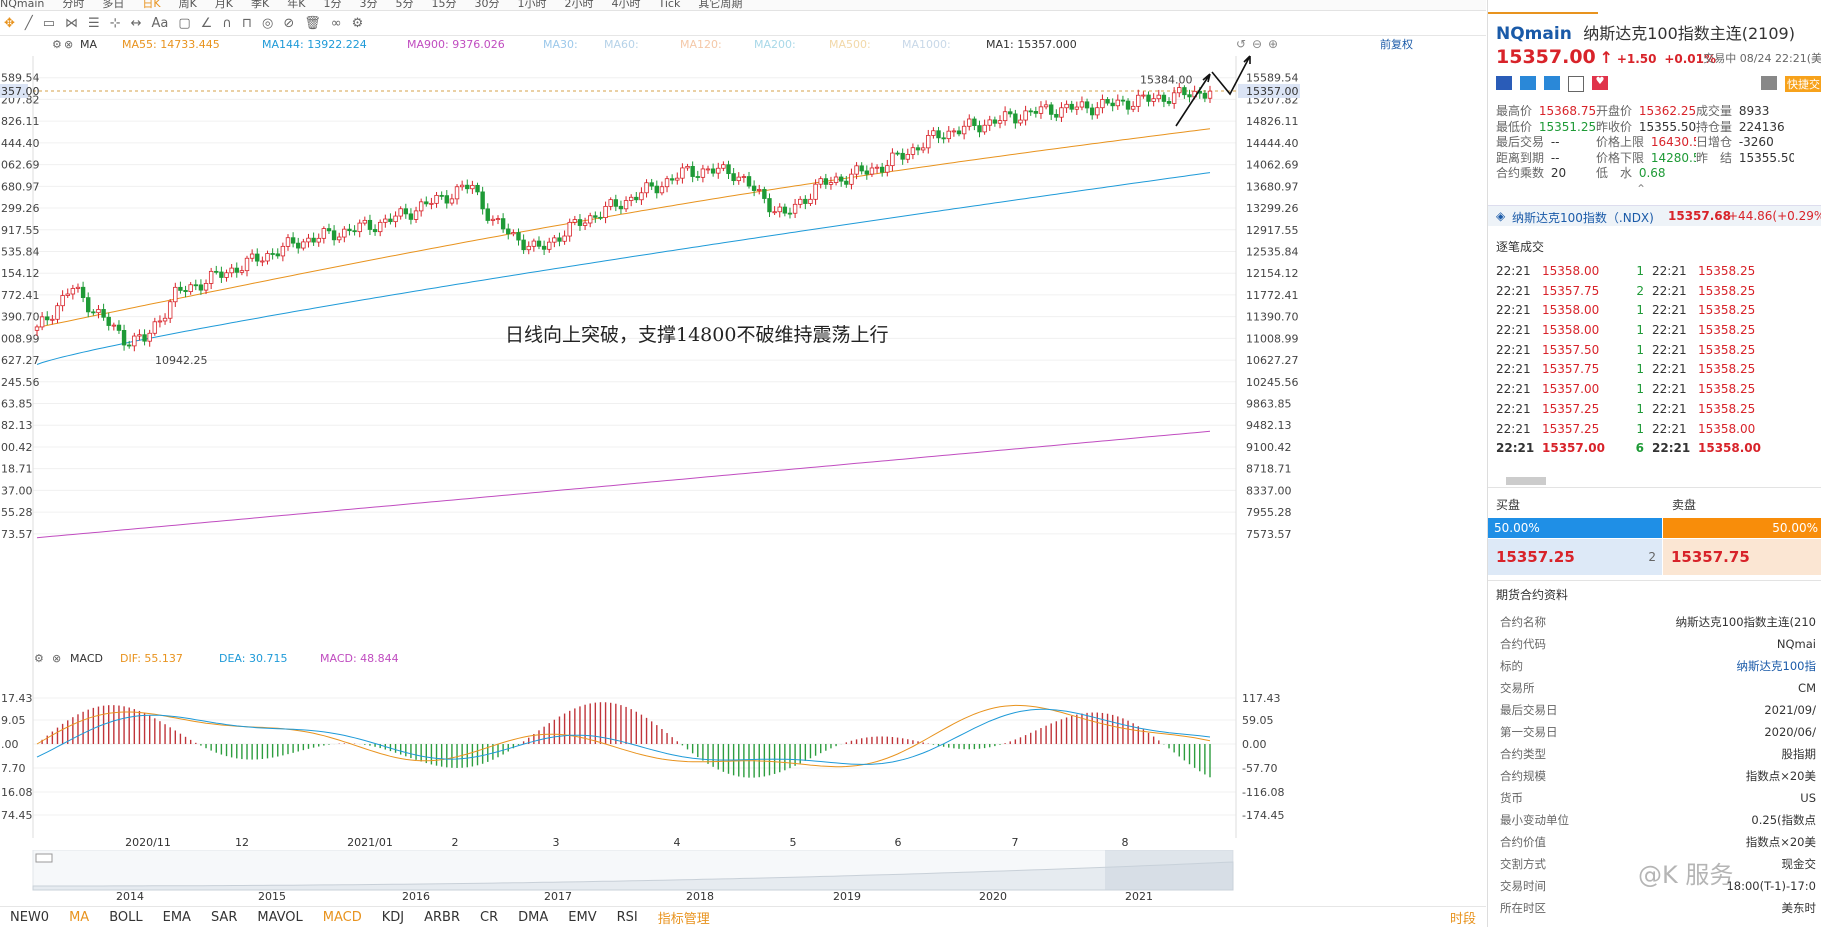  Describe the element at coordinates (1462, 919) in the screenshot. I see `session-tab: 时段` at that location.